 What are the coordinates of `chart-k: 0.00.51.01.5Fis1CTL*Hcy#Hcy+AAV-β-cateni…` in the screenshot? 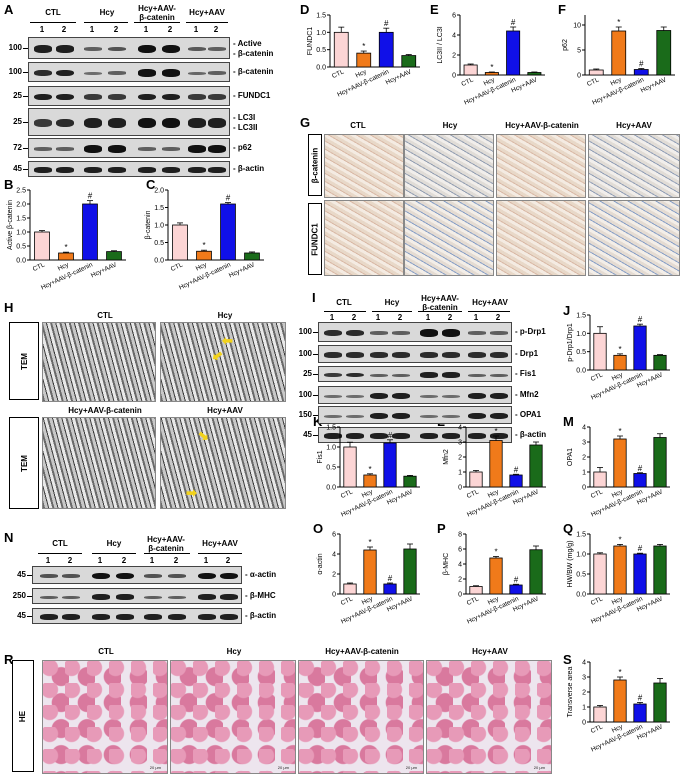 It's located at (368, 472).